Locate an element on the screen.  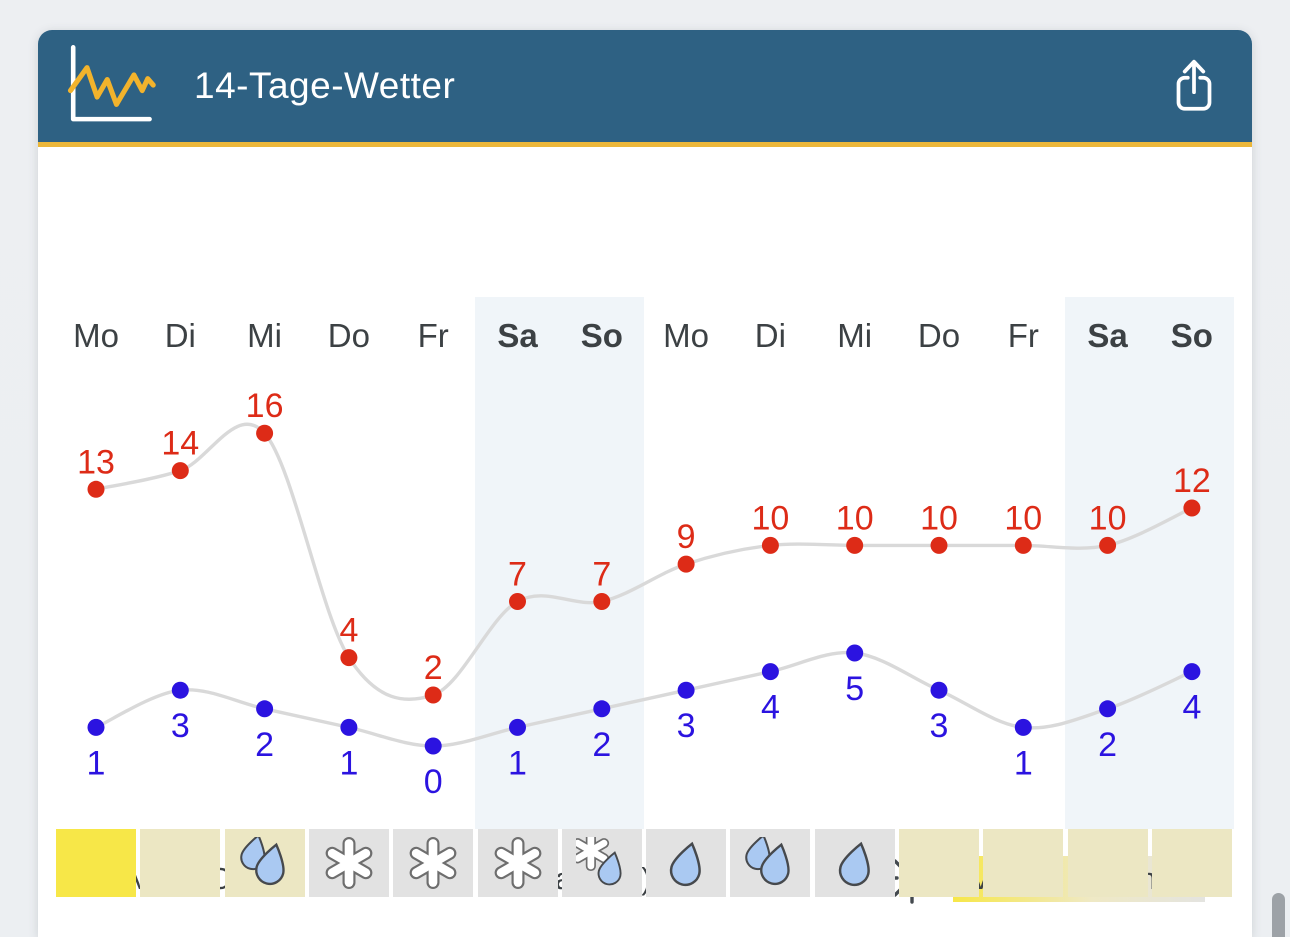
page-title: 14-Tage-Wetter is located at coordinates (325, 85).